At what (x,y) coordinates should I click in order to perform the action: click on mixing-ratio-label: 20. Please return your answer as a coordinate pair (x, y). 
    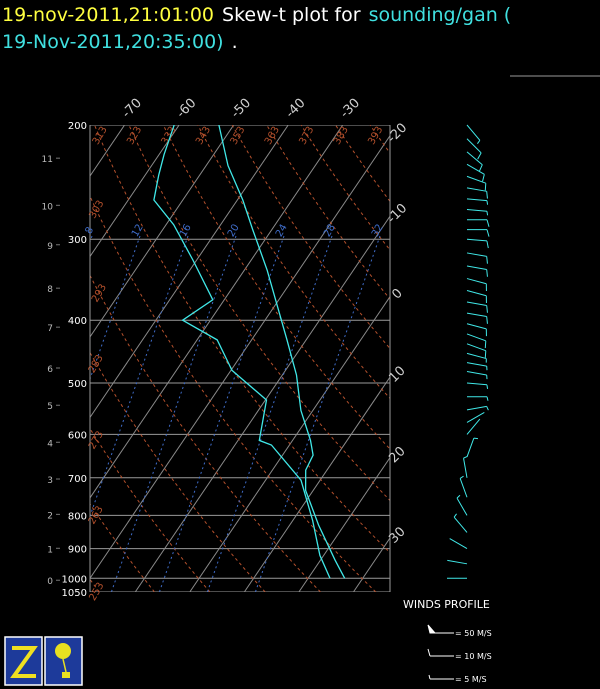
    Looking at the image, I should click on (234, 230).